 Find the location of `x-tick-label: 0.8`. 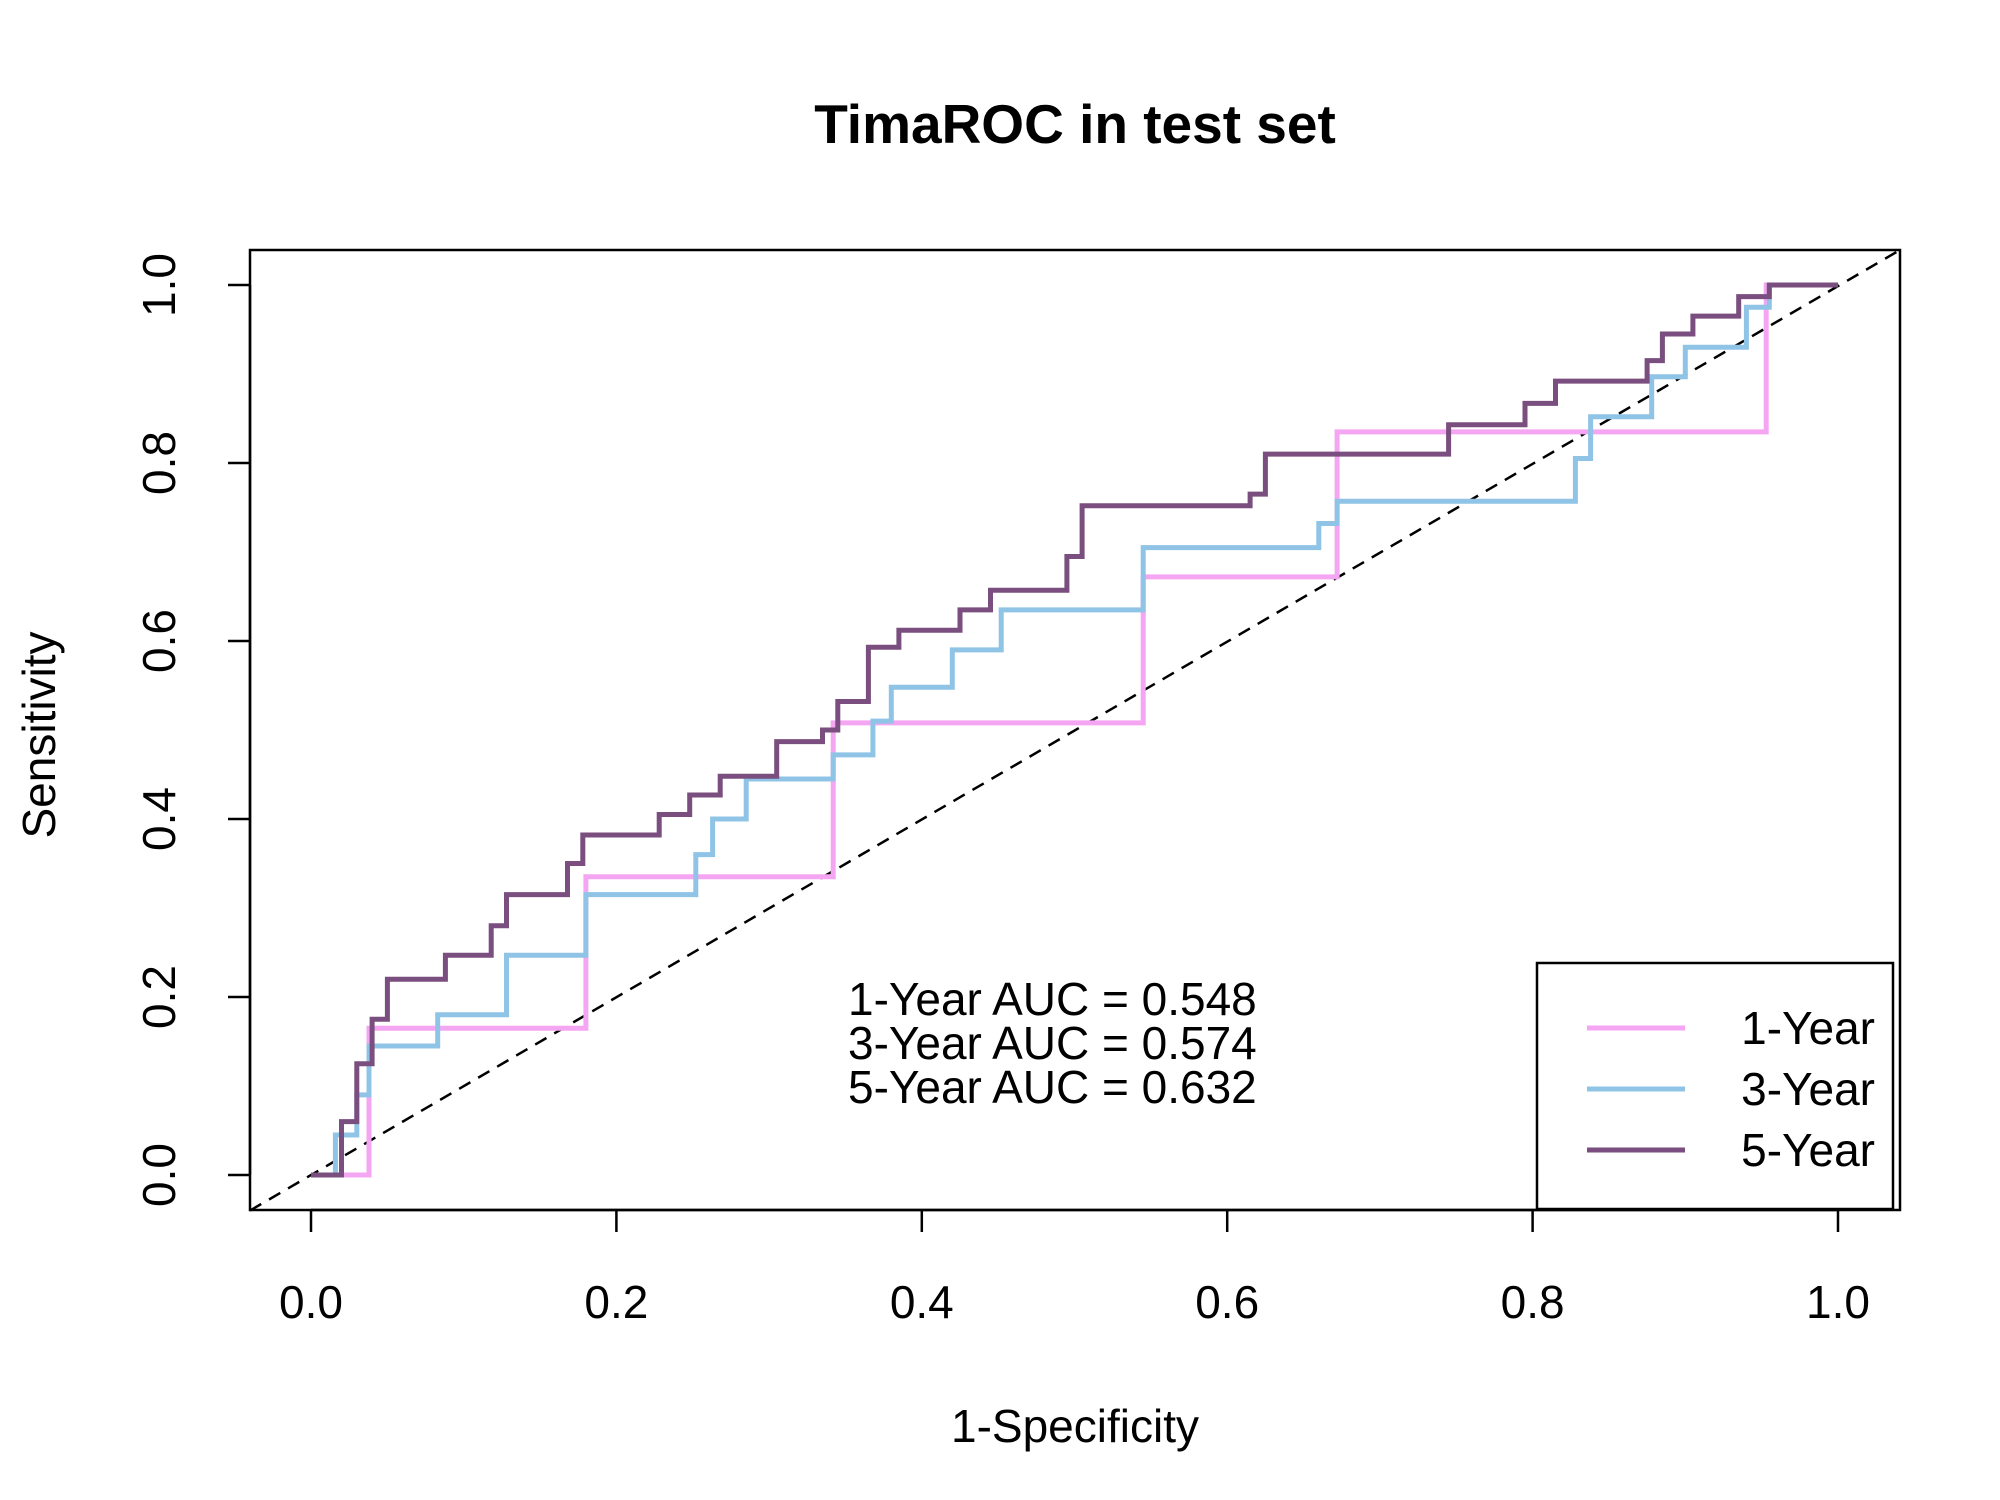

x-tick-label: 0.8 is located at coordinates (1533, 1302).